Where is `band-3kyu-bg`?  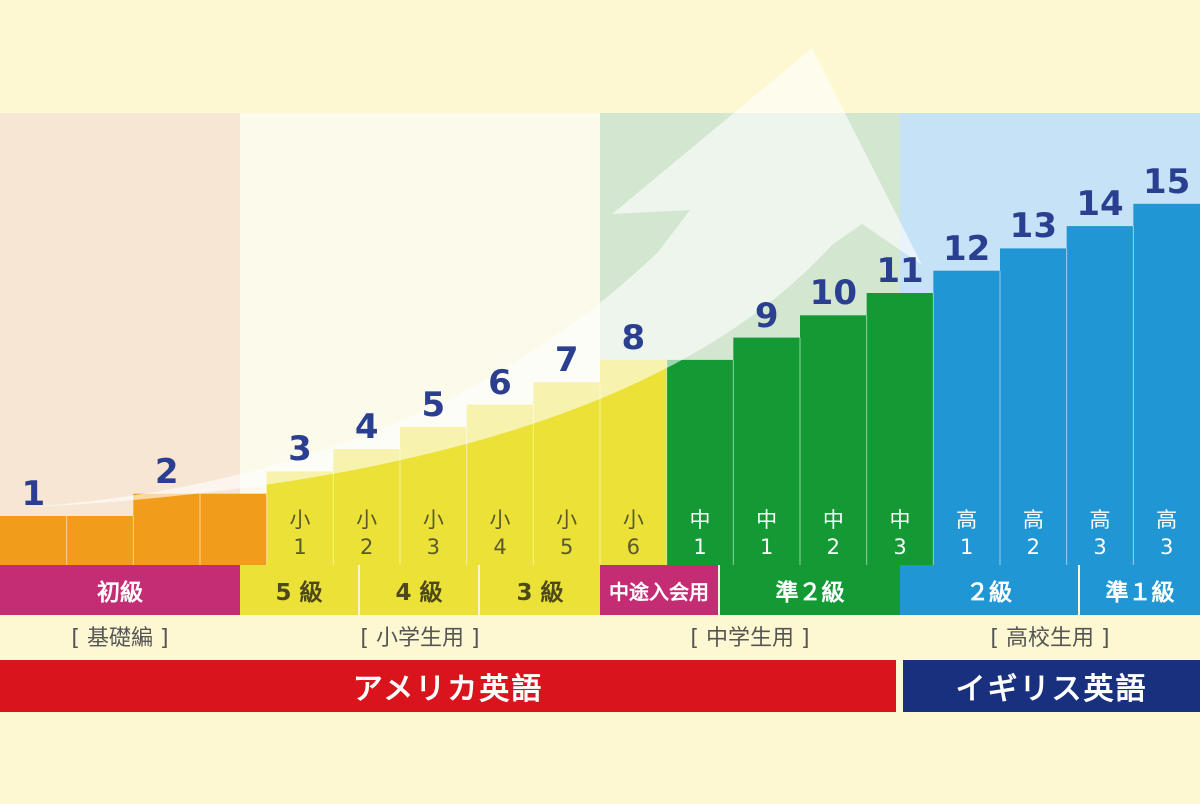 band-3kyu-bg is located at coordinates (540, 590).